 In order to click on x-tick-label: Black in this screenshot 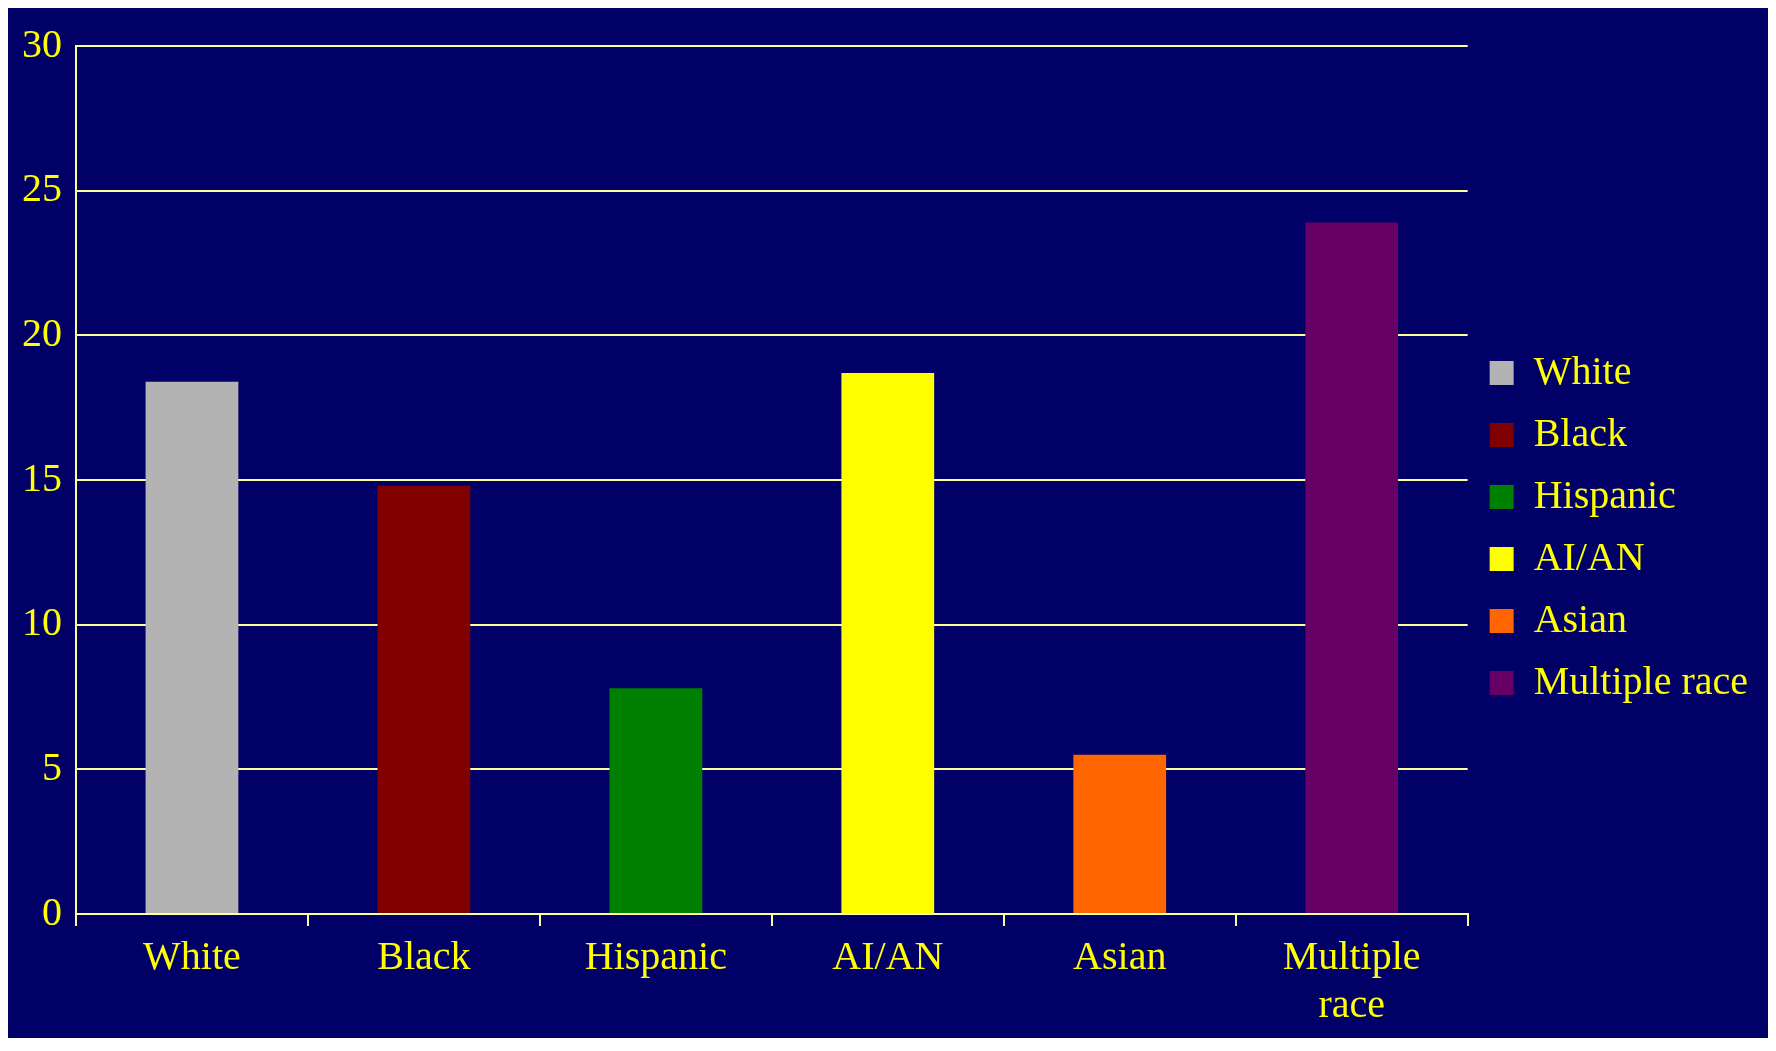, I will do `click(424, 955)`.